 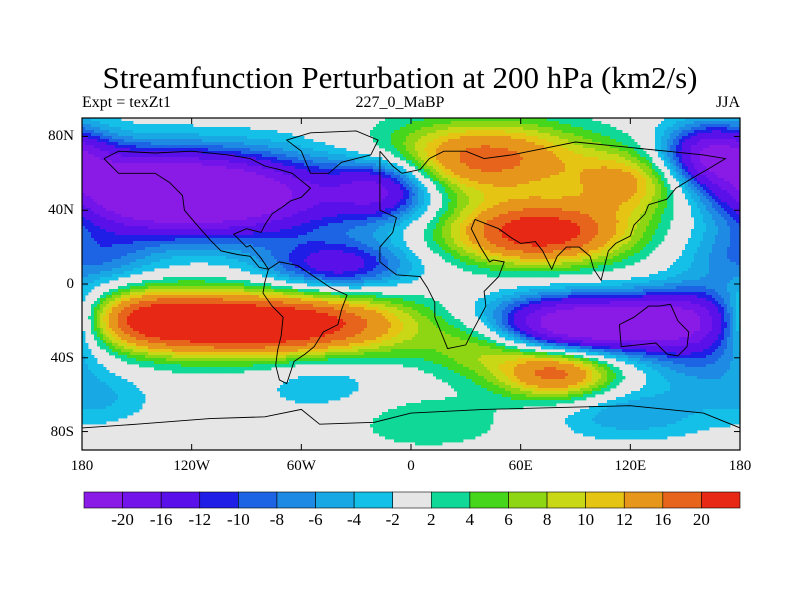 I want to click on colorbar-label: 10, so click(x=586, y=520).